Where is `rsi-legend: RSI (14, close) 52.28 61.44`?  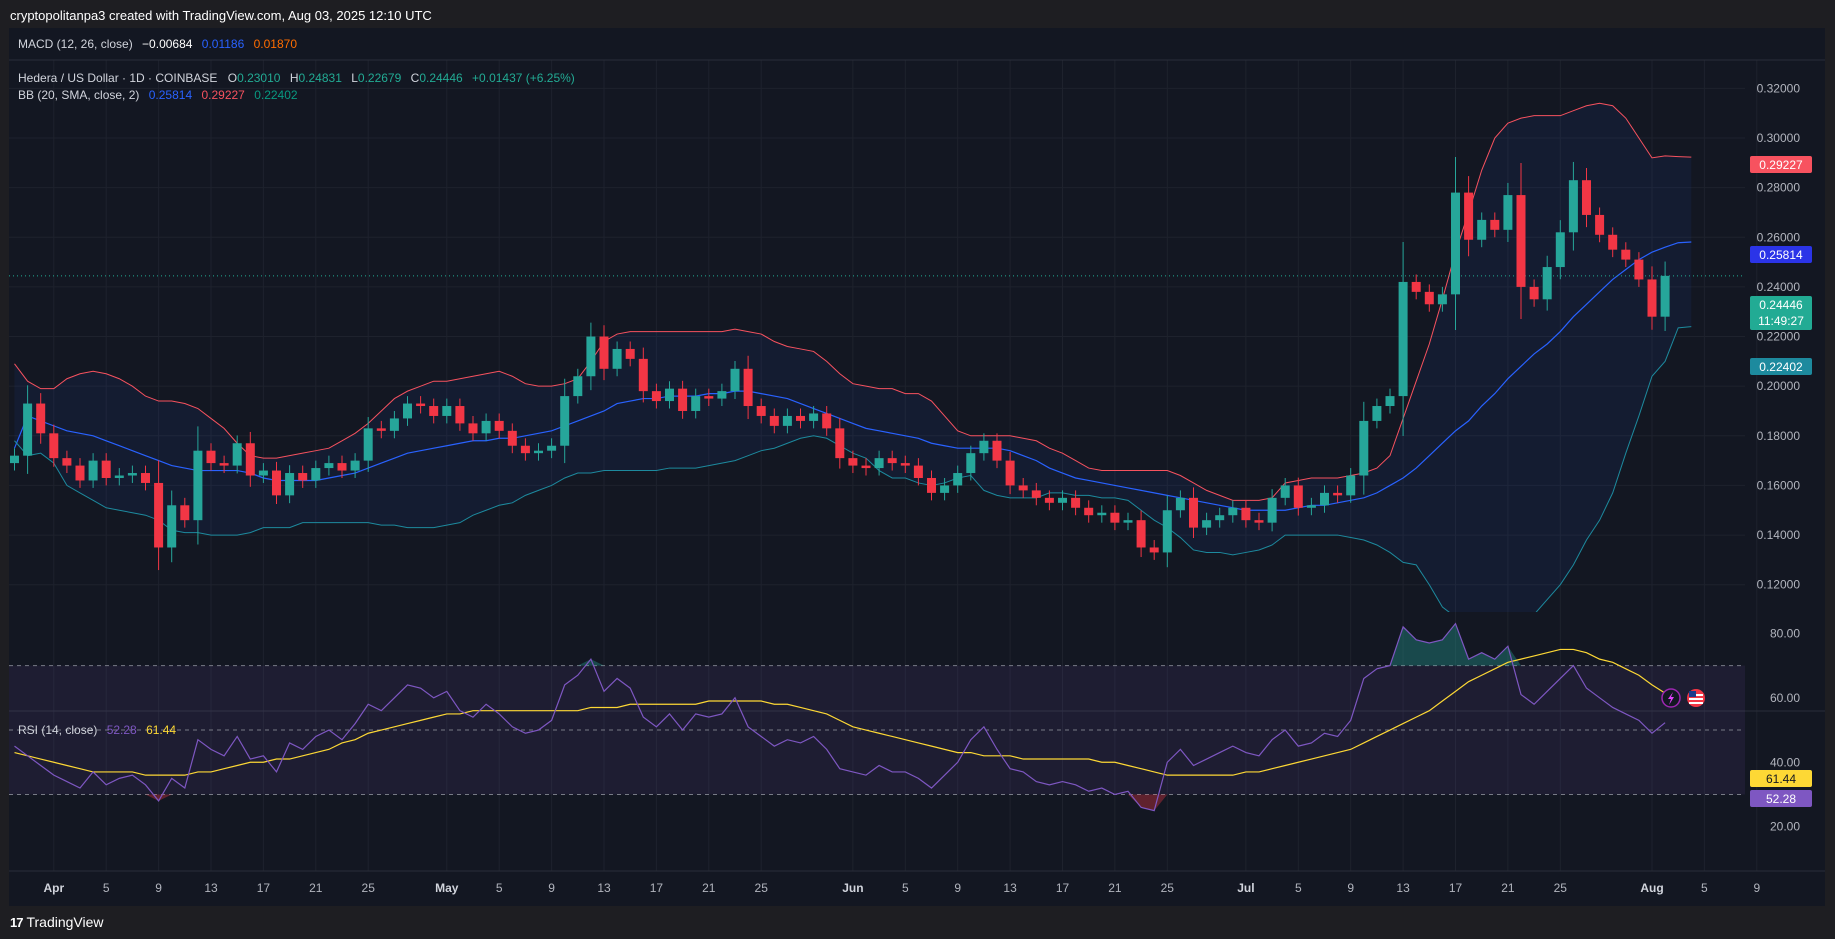 rsi-legend: RSI (14, close) 52.28 61.44 is located at coordinates (97, 730).